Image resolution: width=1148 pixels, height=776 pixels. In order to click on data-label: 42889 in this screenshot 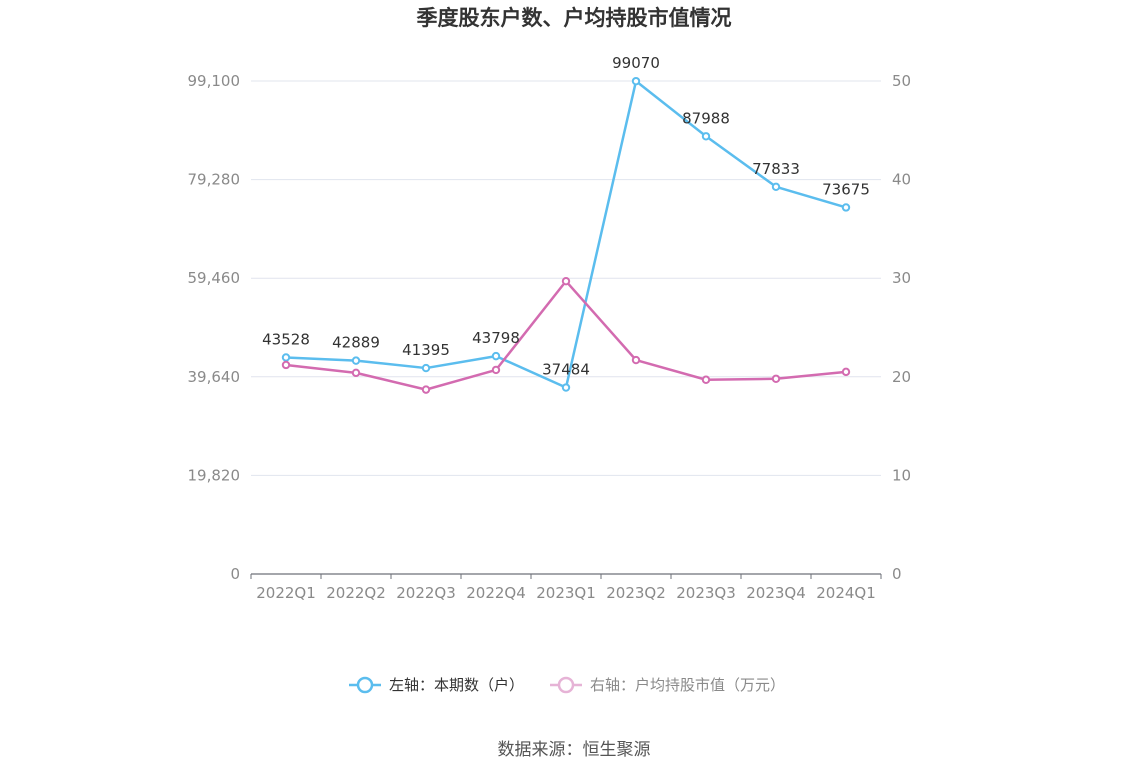, I will do `click(356, 343)`.